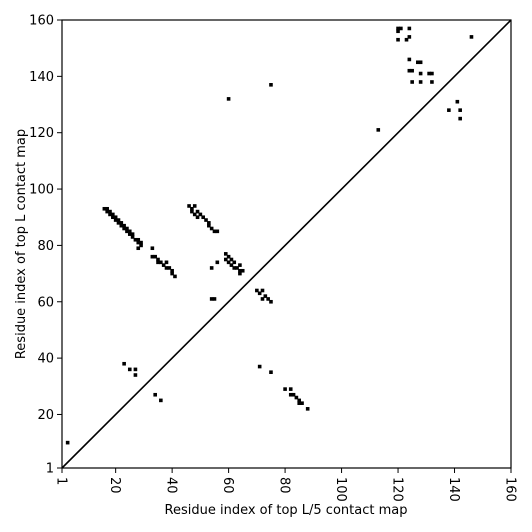 The image size is (532, 532). Describe the element at coordinates (41, 133) in the screenshot. I see `y-tick-label: 120` at that location.